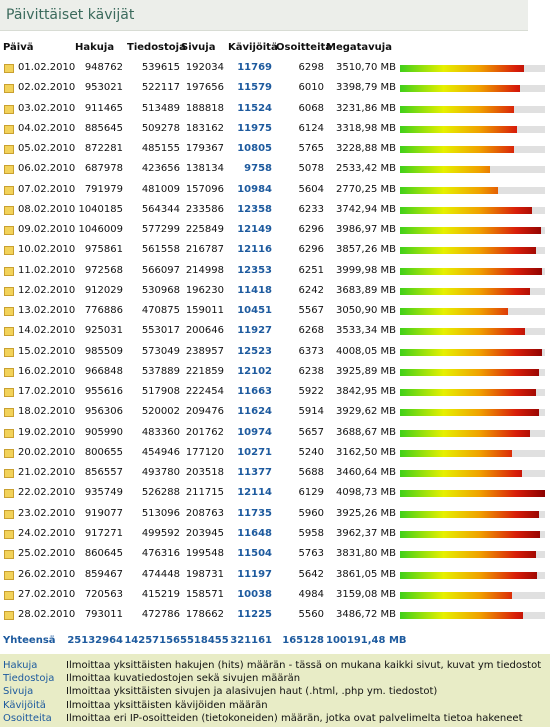  I want to click on cell: 3398,79 MB, so click(365, 88).